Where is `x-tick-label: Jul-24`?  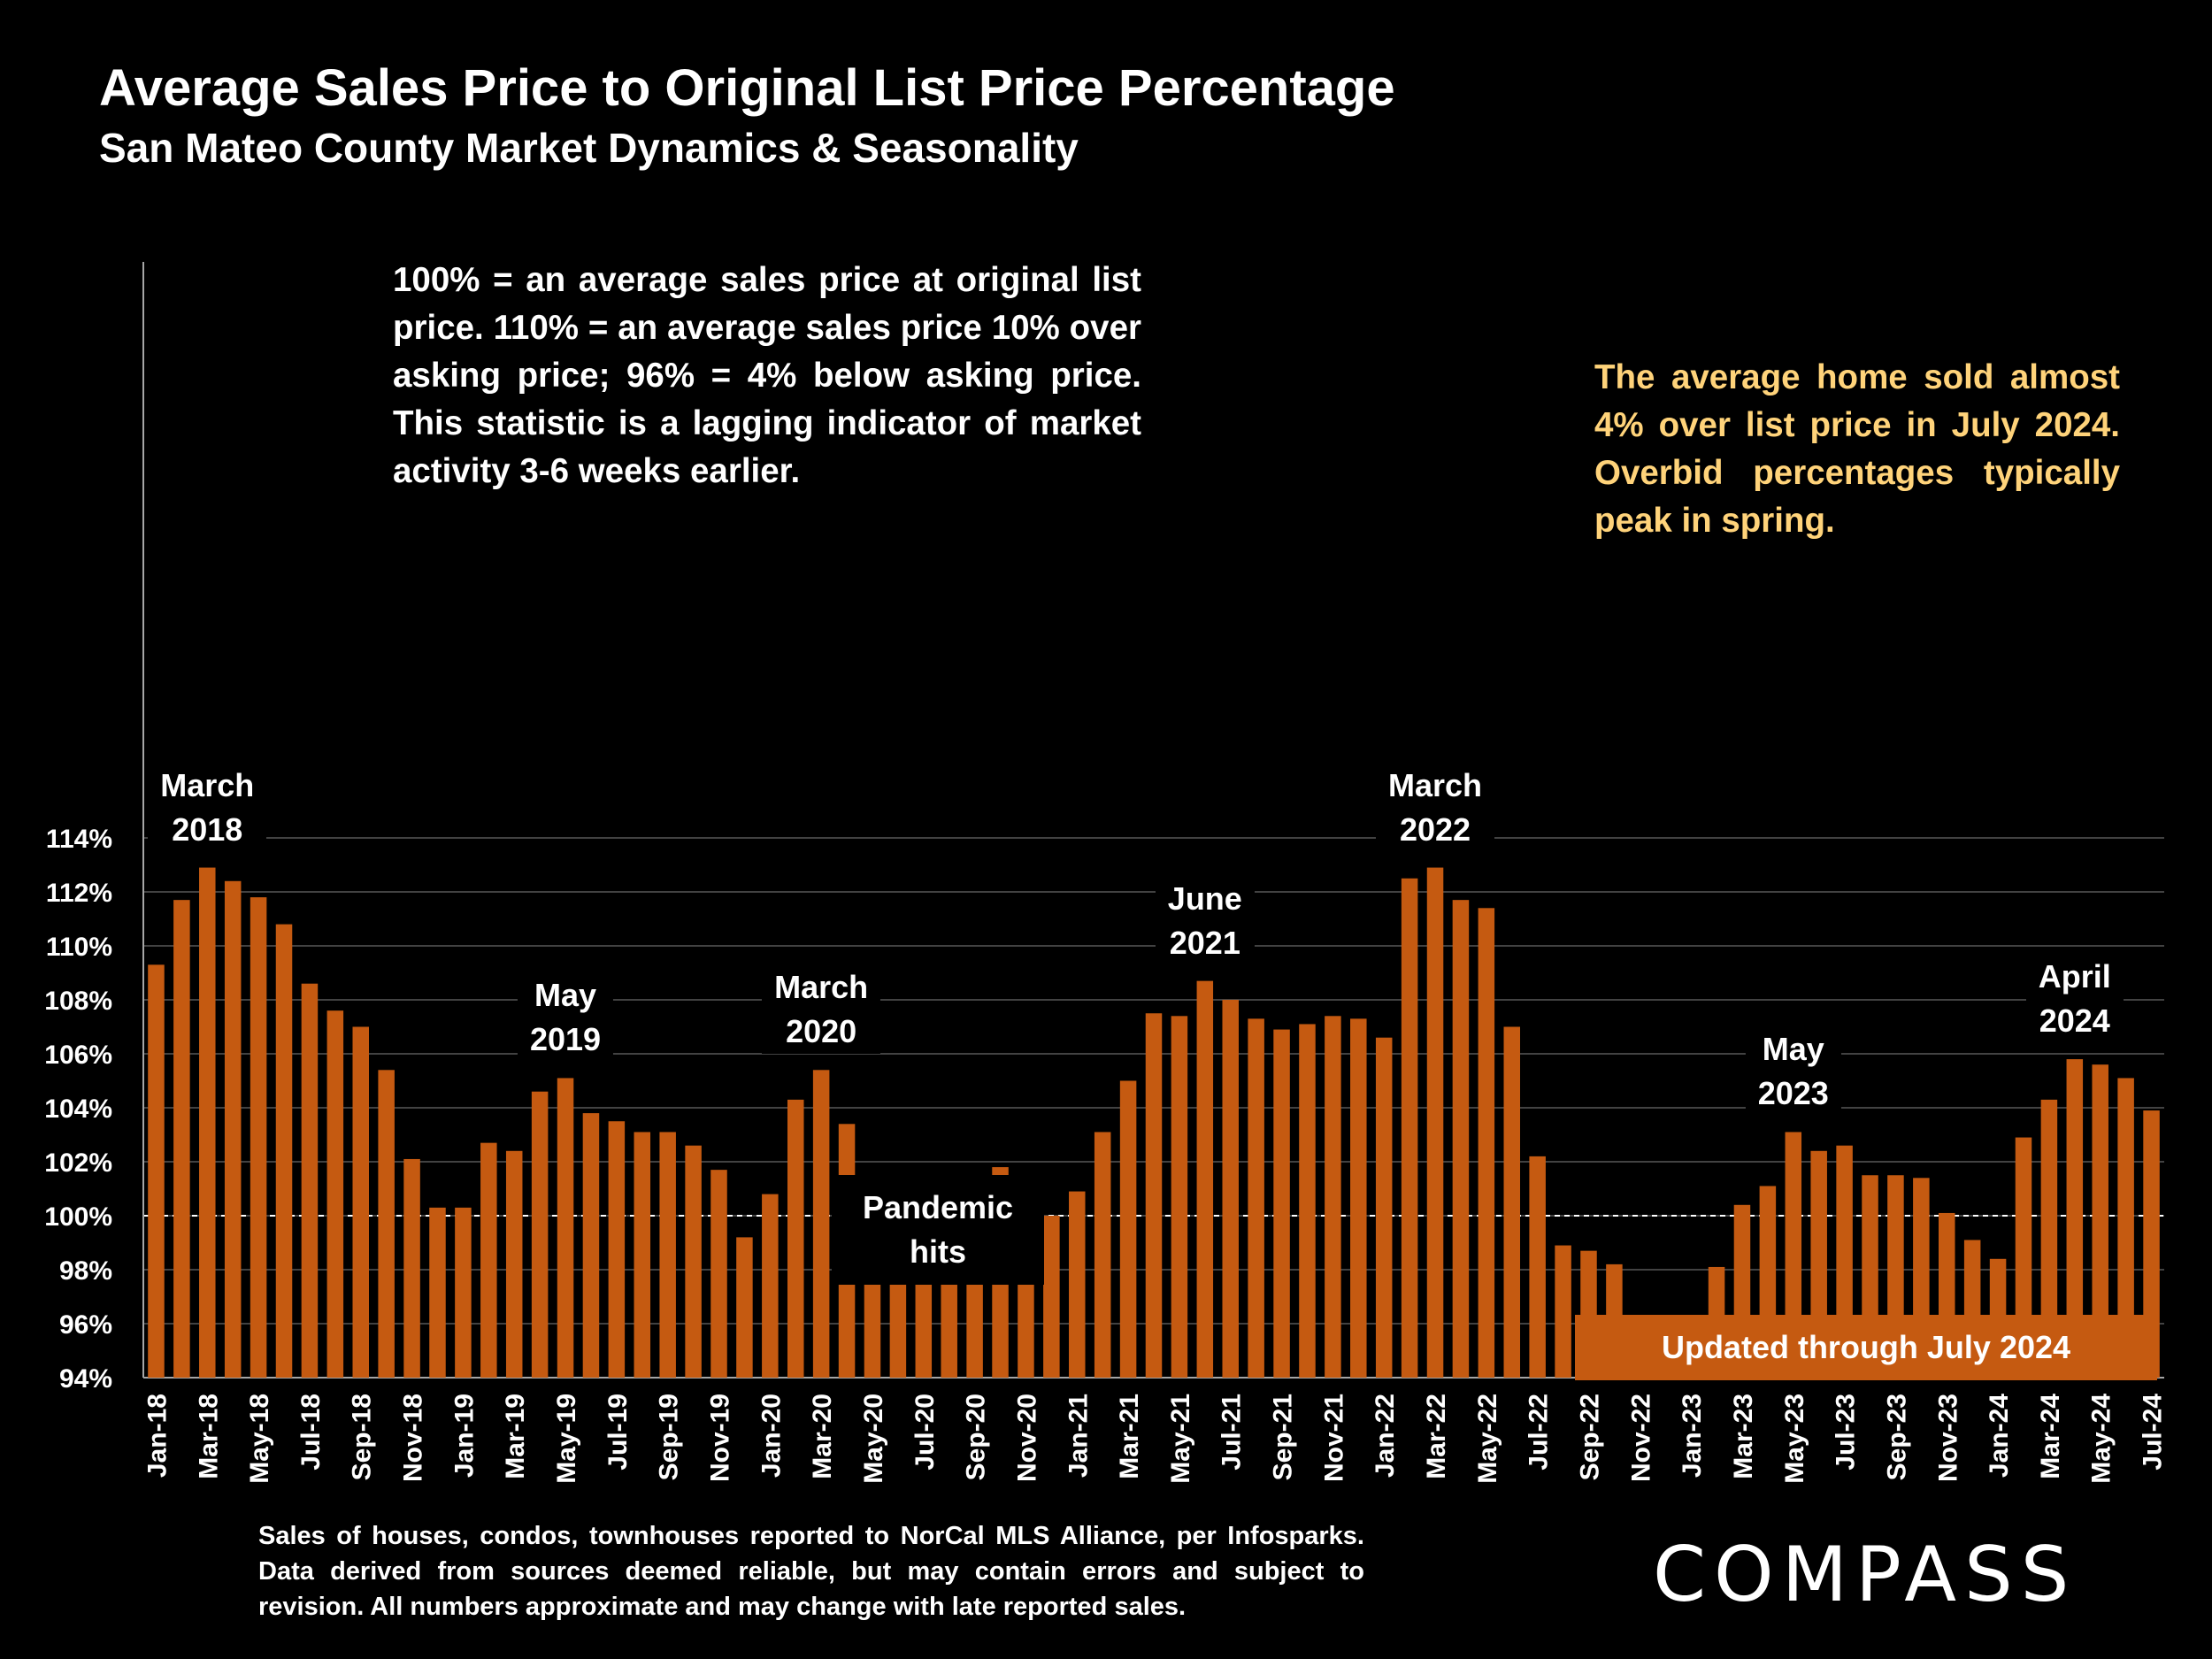
x-tick-label: Jul-24 is located at coordinates (2154, 1433).